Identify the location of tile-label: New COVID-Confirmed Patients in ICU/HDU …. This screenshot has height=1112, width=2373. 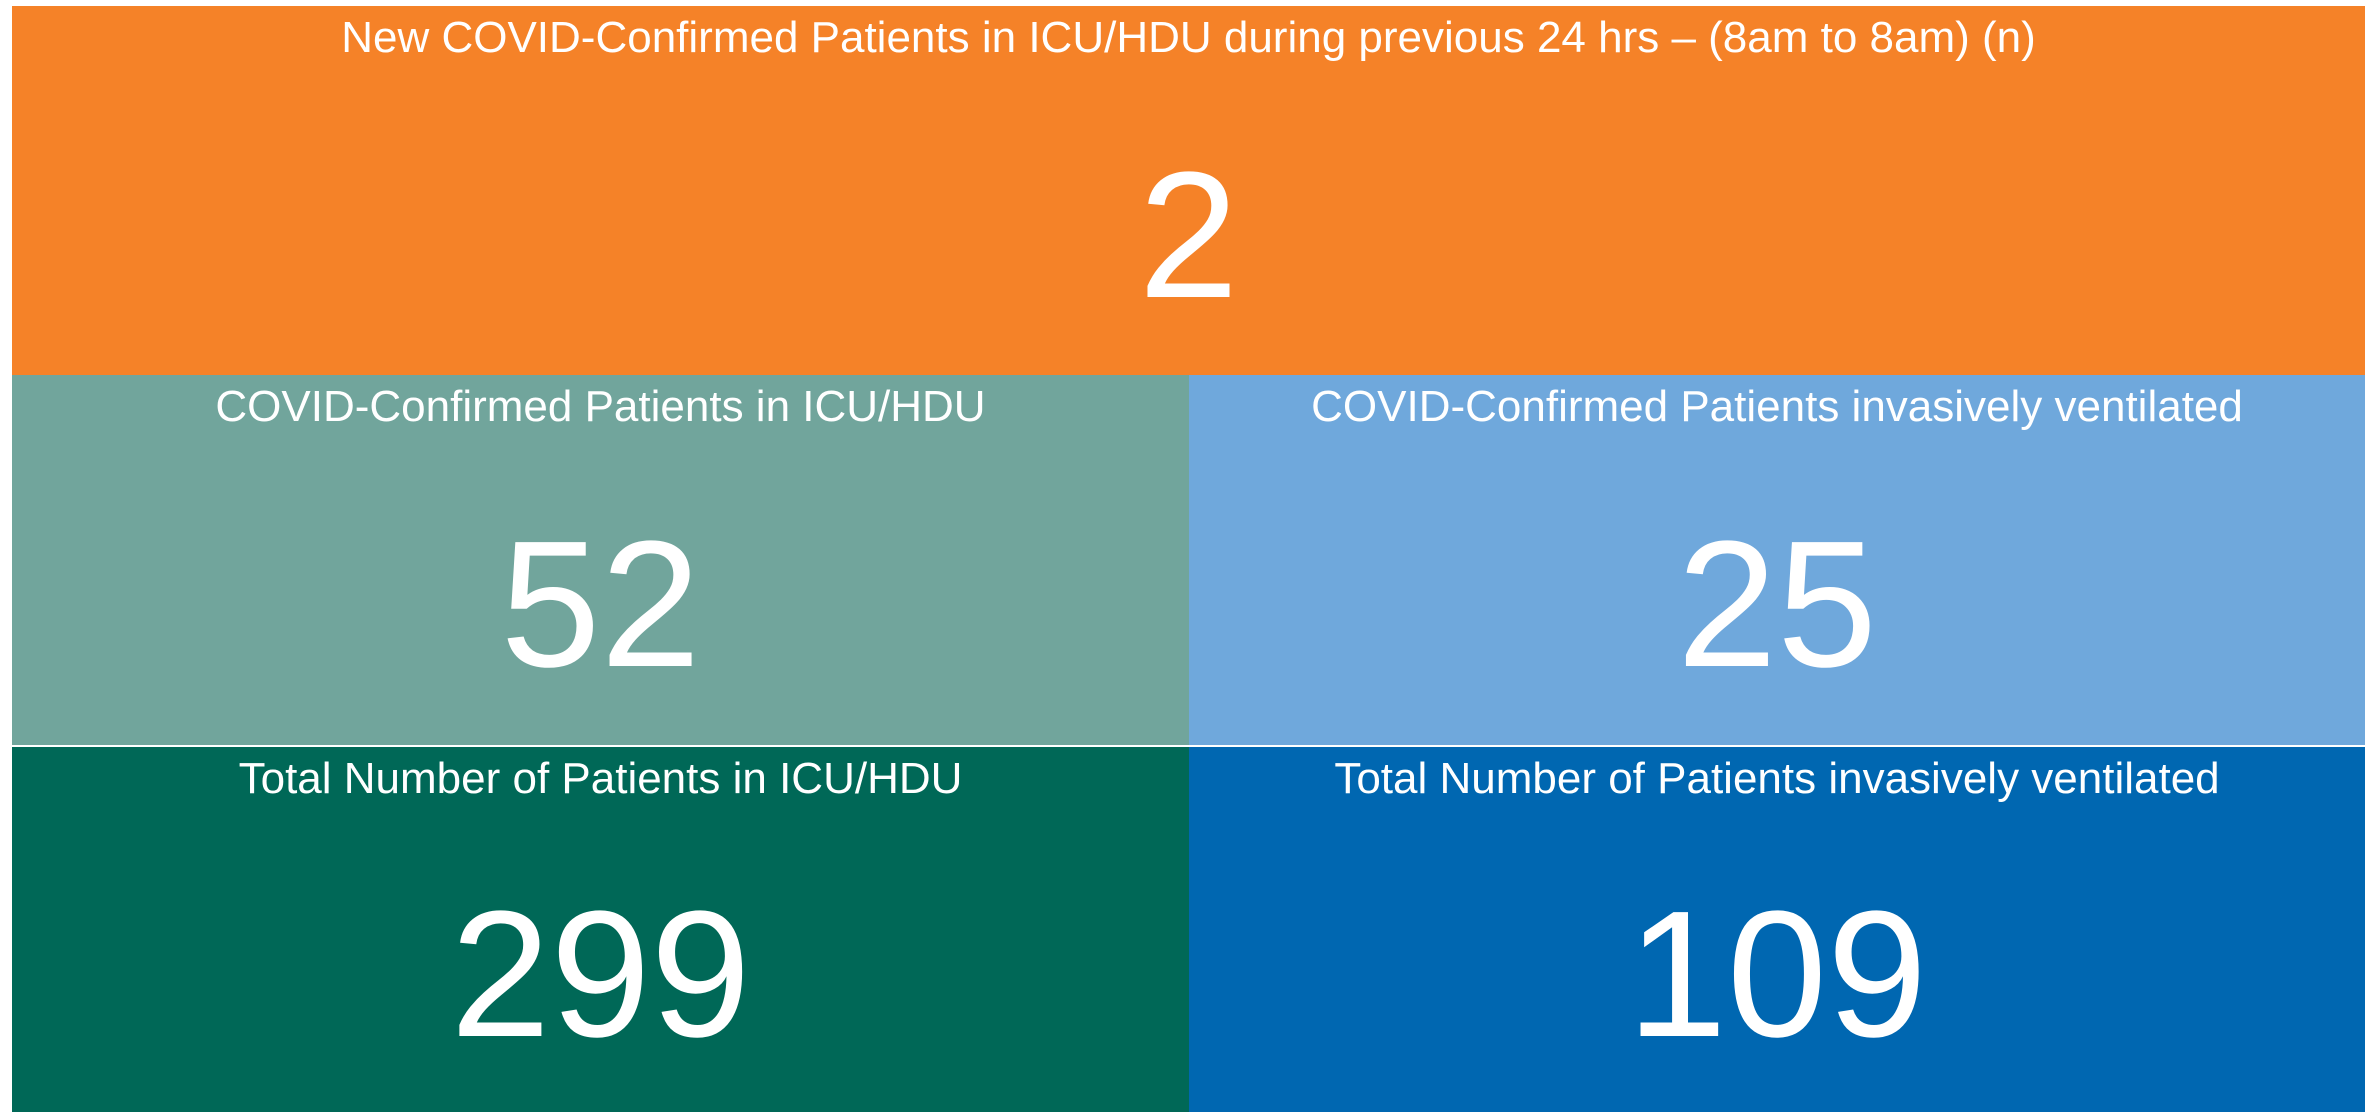
(1188, 37).